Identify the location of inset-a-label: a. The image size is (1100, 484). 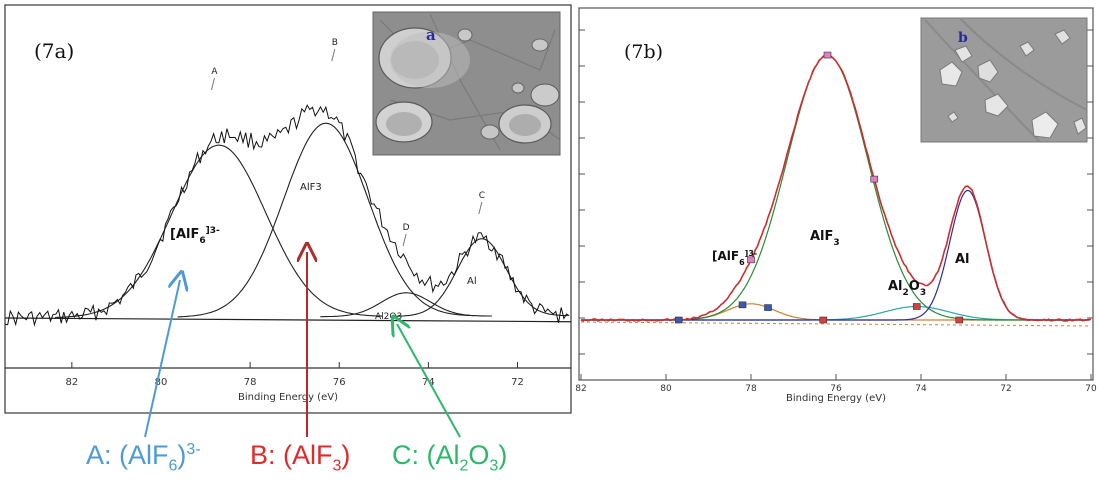
(431, 35).